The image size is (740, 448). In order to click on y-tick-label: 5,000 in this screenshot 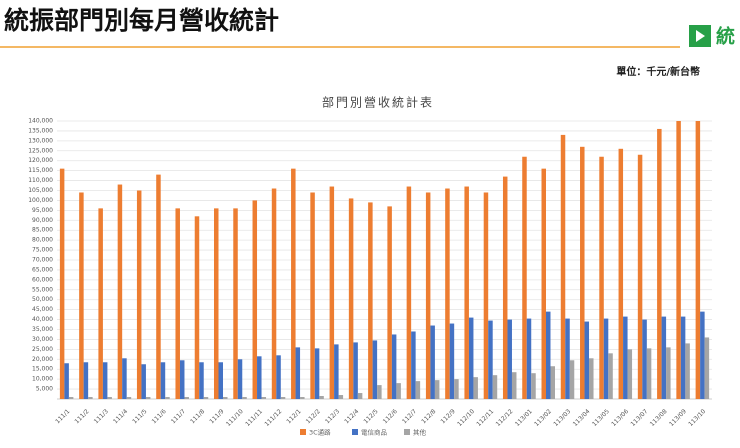, I will do `click(44, 389)`.